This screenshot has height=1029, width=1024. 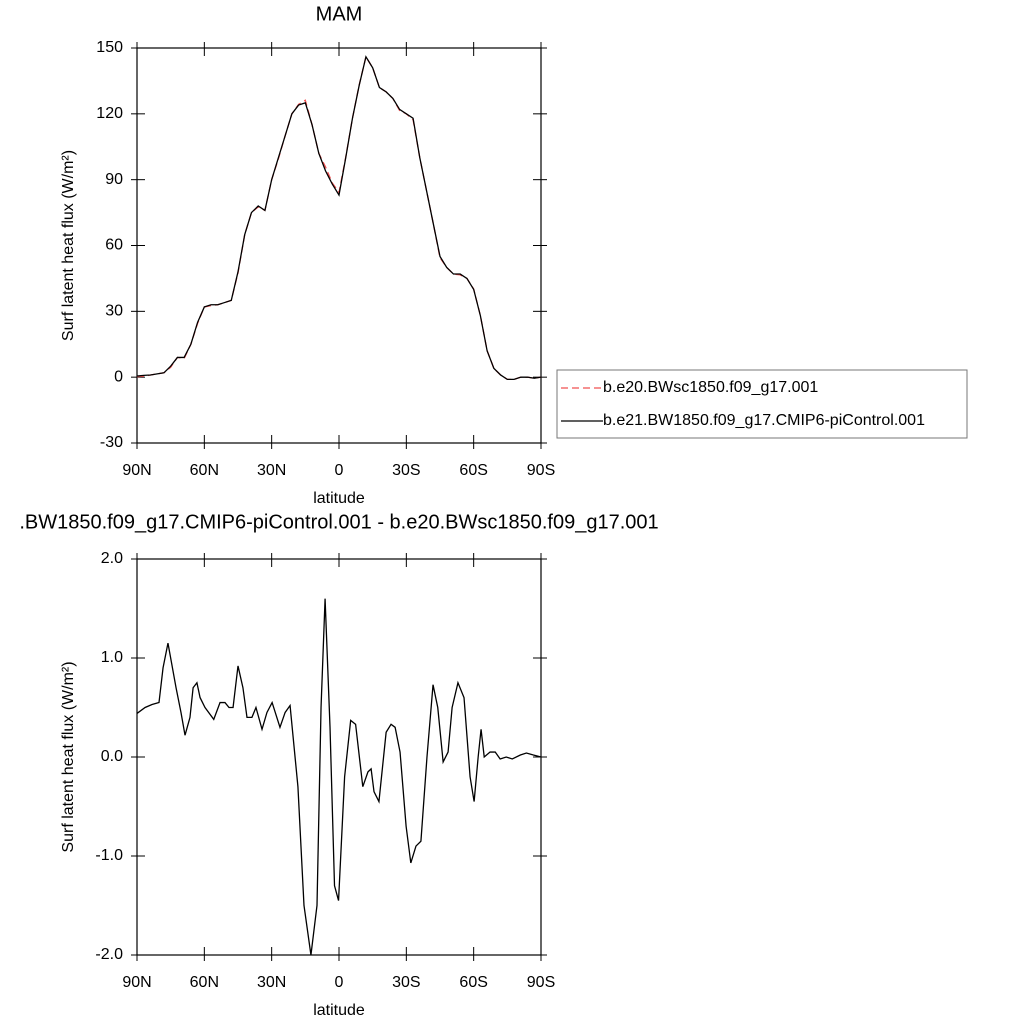 I want to click on y-tick-label: 1.0, so click(x=112, y=657).